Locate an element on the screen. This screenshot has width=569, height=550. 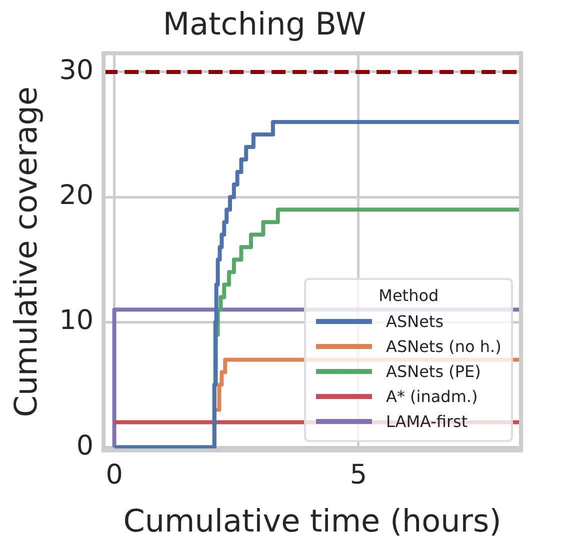
y-tick-label: 20 is located at coordinates (76, 196).